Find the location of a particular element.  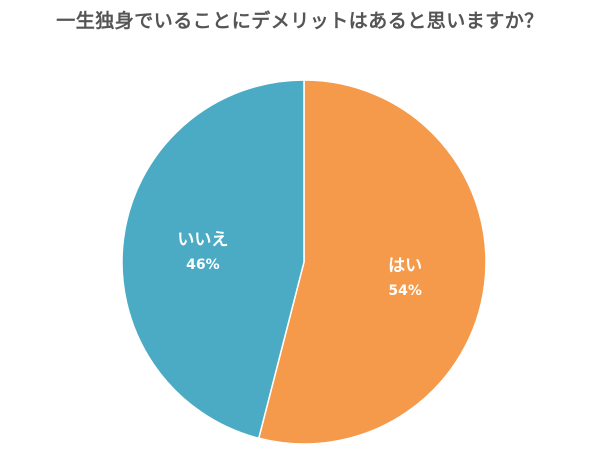

pie-labels: はい 54% いいえ 46% is located at coordinates (299, 264).